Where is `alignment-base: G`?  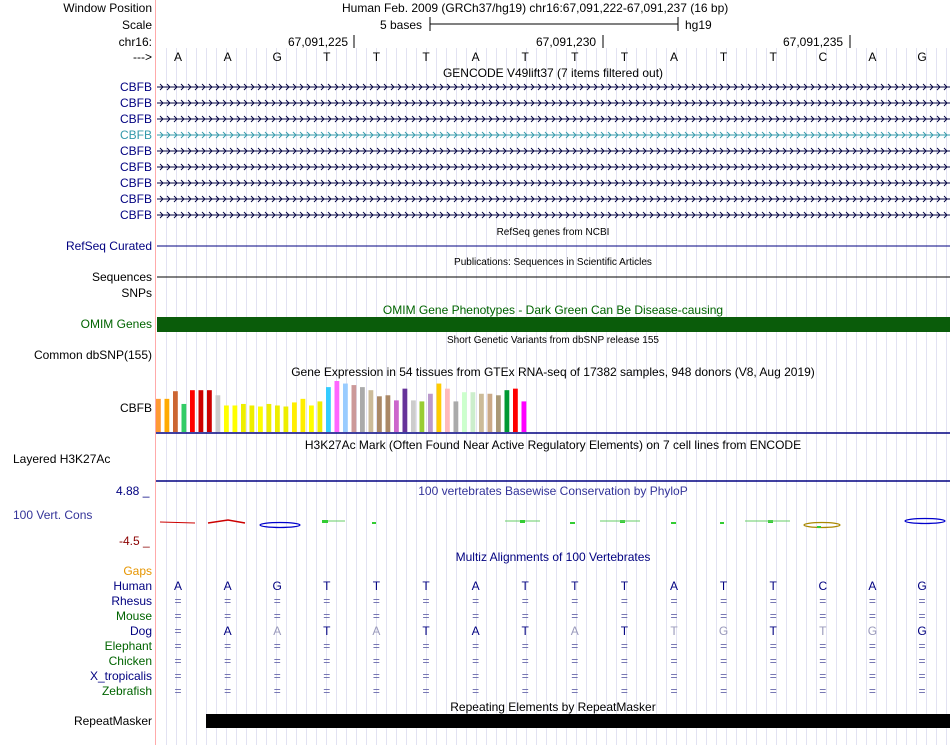 alignment-base: G is located at coordinates (723, 631).